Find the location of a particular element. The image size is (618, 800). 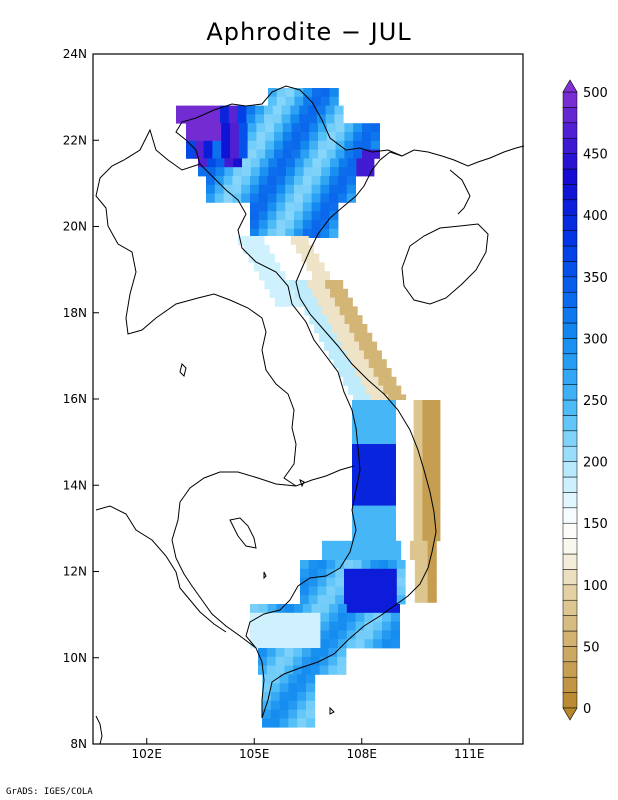

lat-tick-label: 20N is located at coordinates (75, 227).